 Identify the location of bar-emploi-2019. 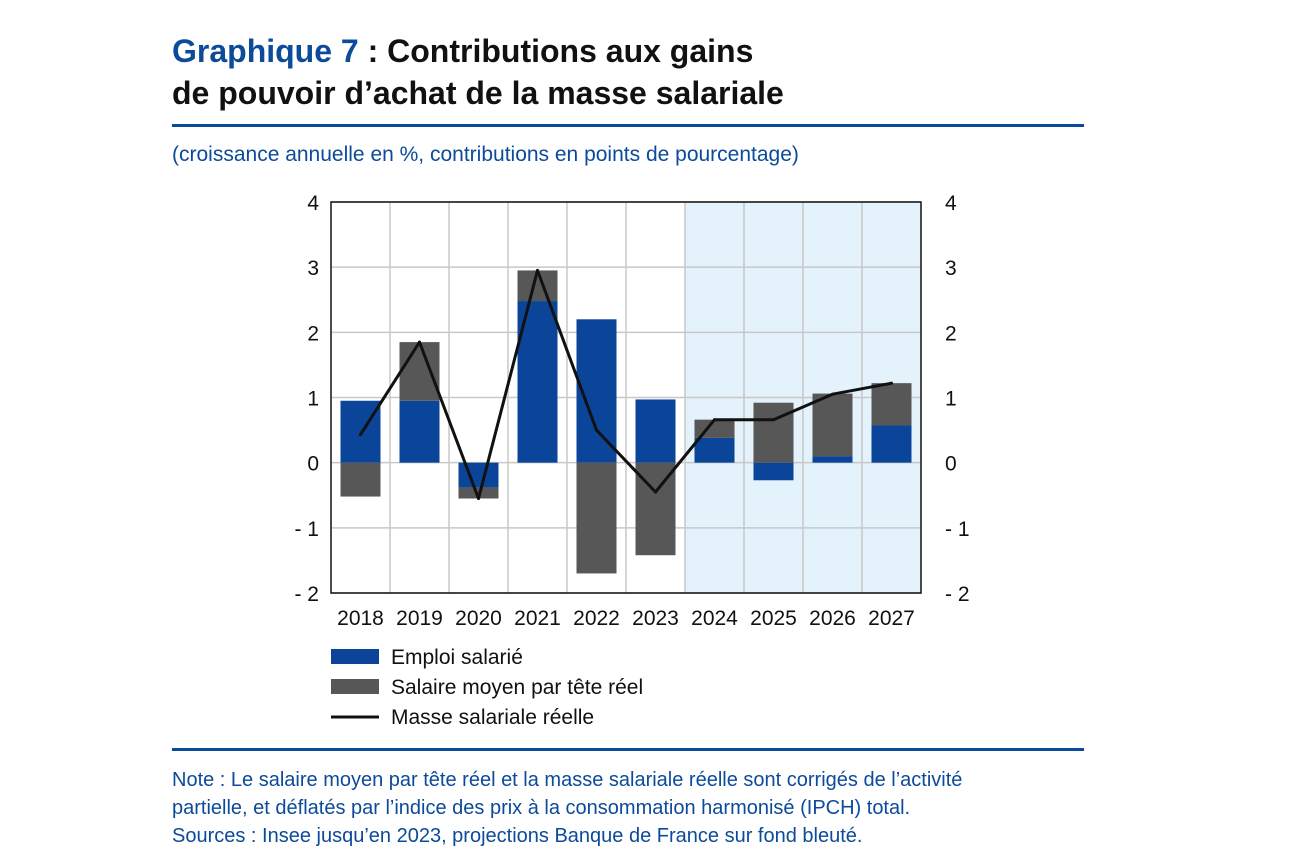
(419, 431).